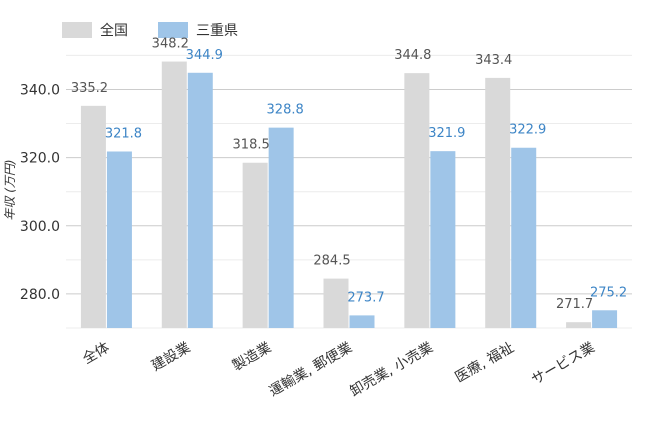  What do you see at coordinates (574, 304) in the screenshot?
I see `data-label-national: 271.7` at bounding box center [574, 304].